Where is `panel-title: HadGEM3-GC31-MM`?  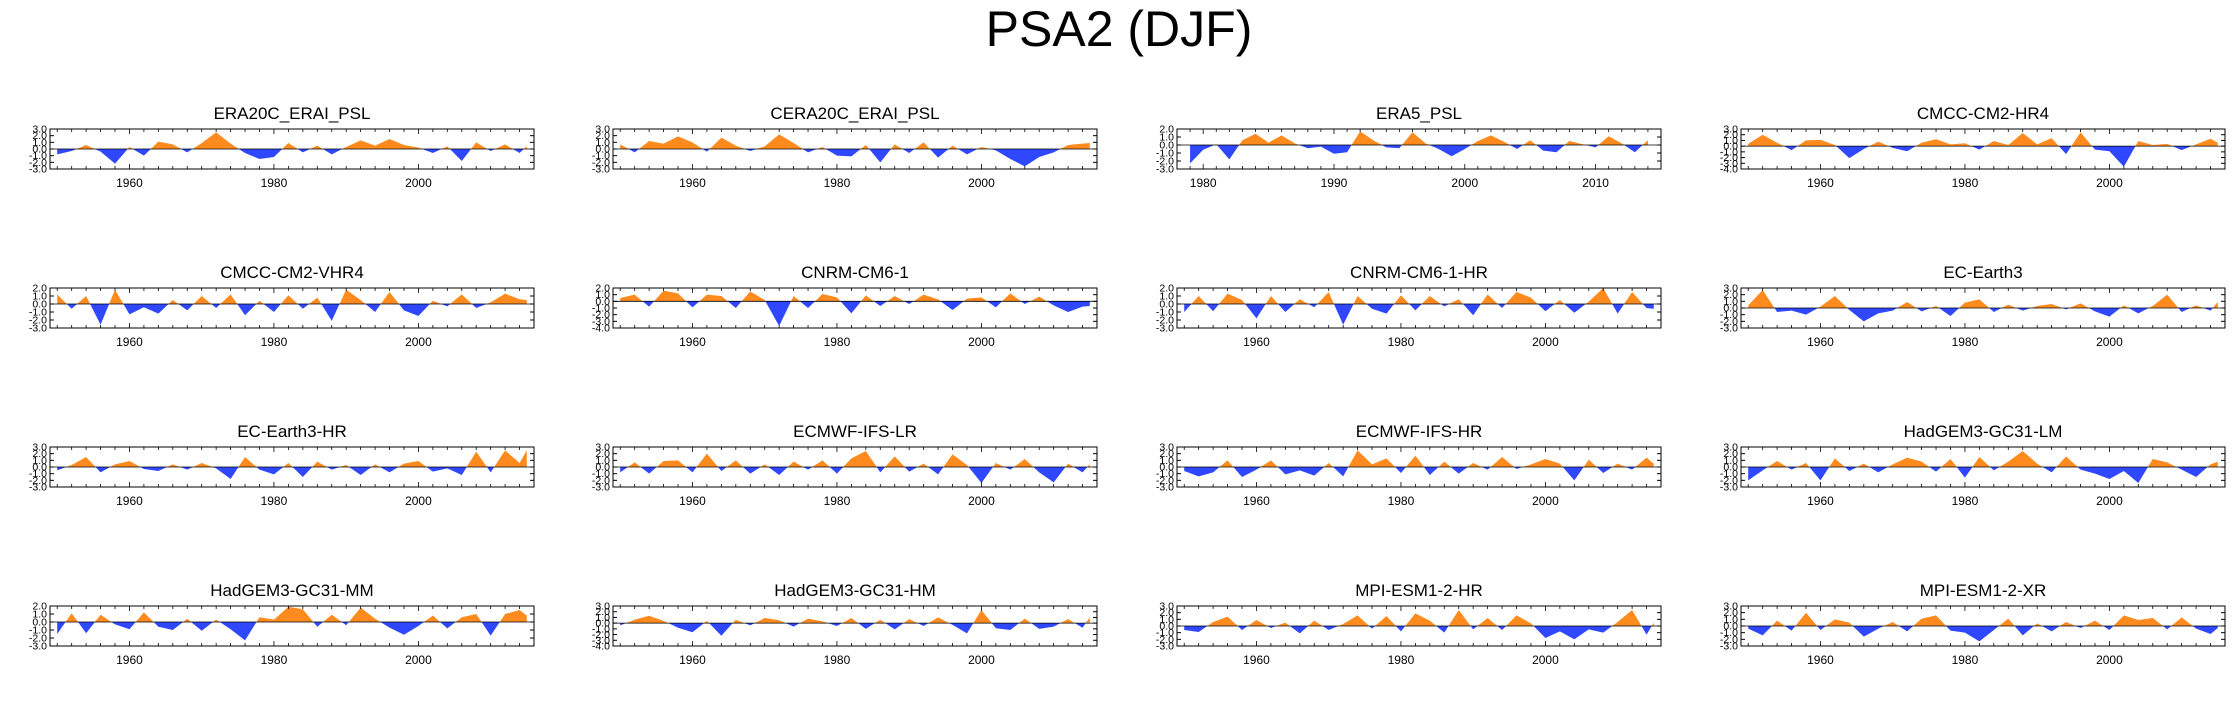 panel-title: HadGEM3-GC31-MM is located at coordinates (291, 590).